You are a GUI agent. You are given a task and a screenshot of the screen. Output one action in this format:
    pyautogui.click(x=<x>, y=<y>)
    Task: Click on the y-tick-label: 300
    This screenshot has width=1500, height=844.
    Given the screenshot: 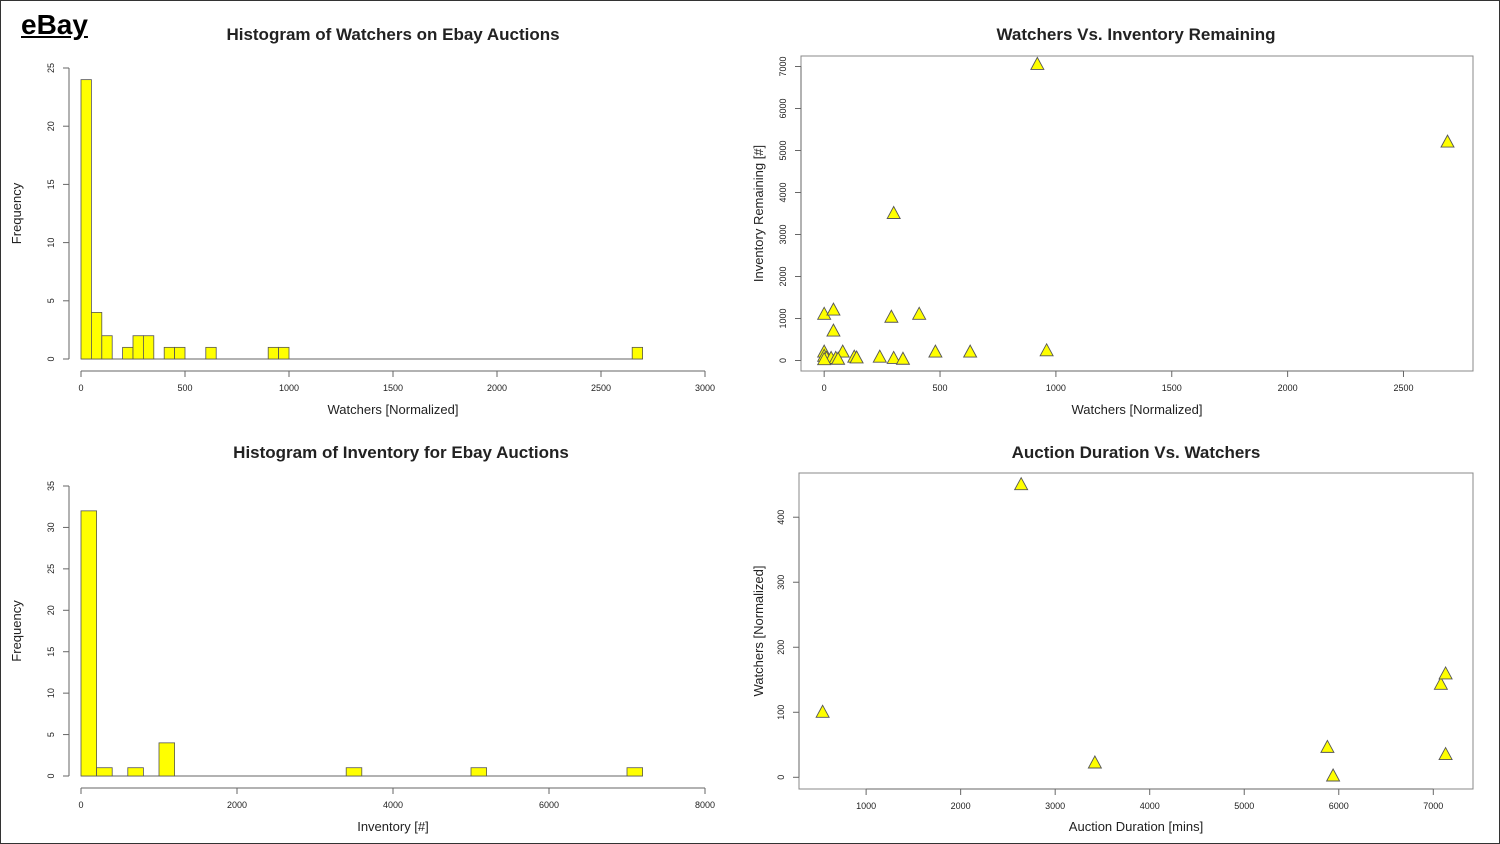 What is the action you would take?
    pyautogui.click(x=781, y=582)
    